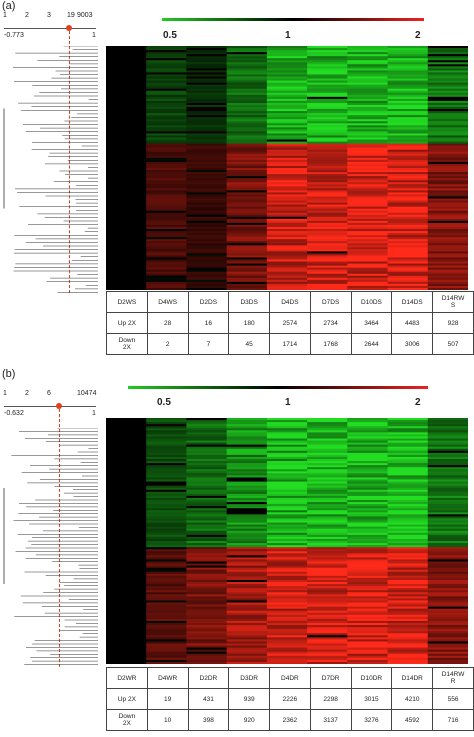 This screenshot has height=737, width=474. I want to click on row-label: Up 2X, so click(127, 699).